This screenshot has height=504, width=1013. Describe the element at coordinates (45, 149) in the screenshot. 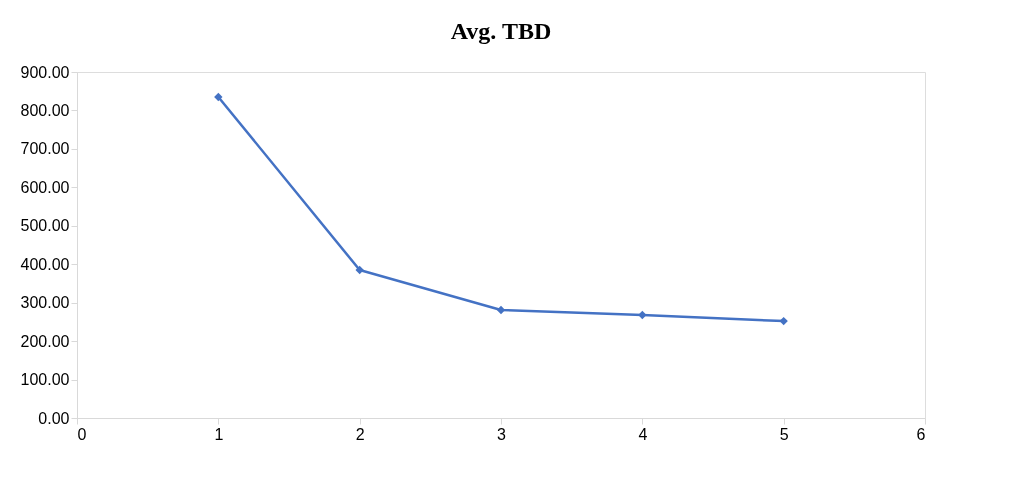

I see `y-tick-label: 700.00` at that location.